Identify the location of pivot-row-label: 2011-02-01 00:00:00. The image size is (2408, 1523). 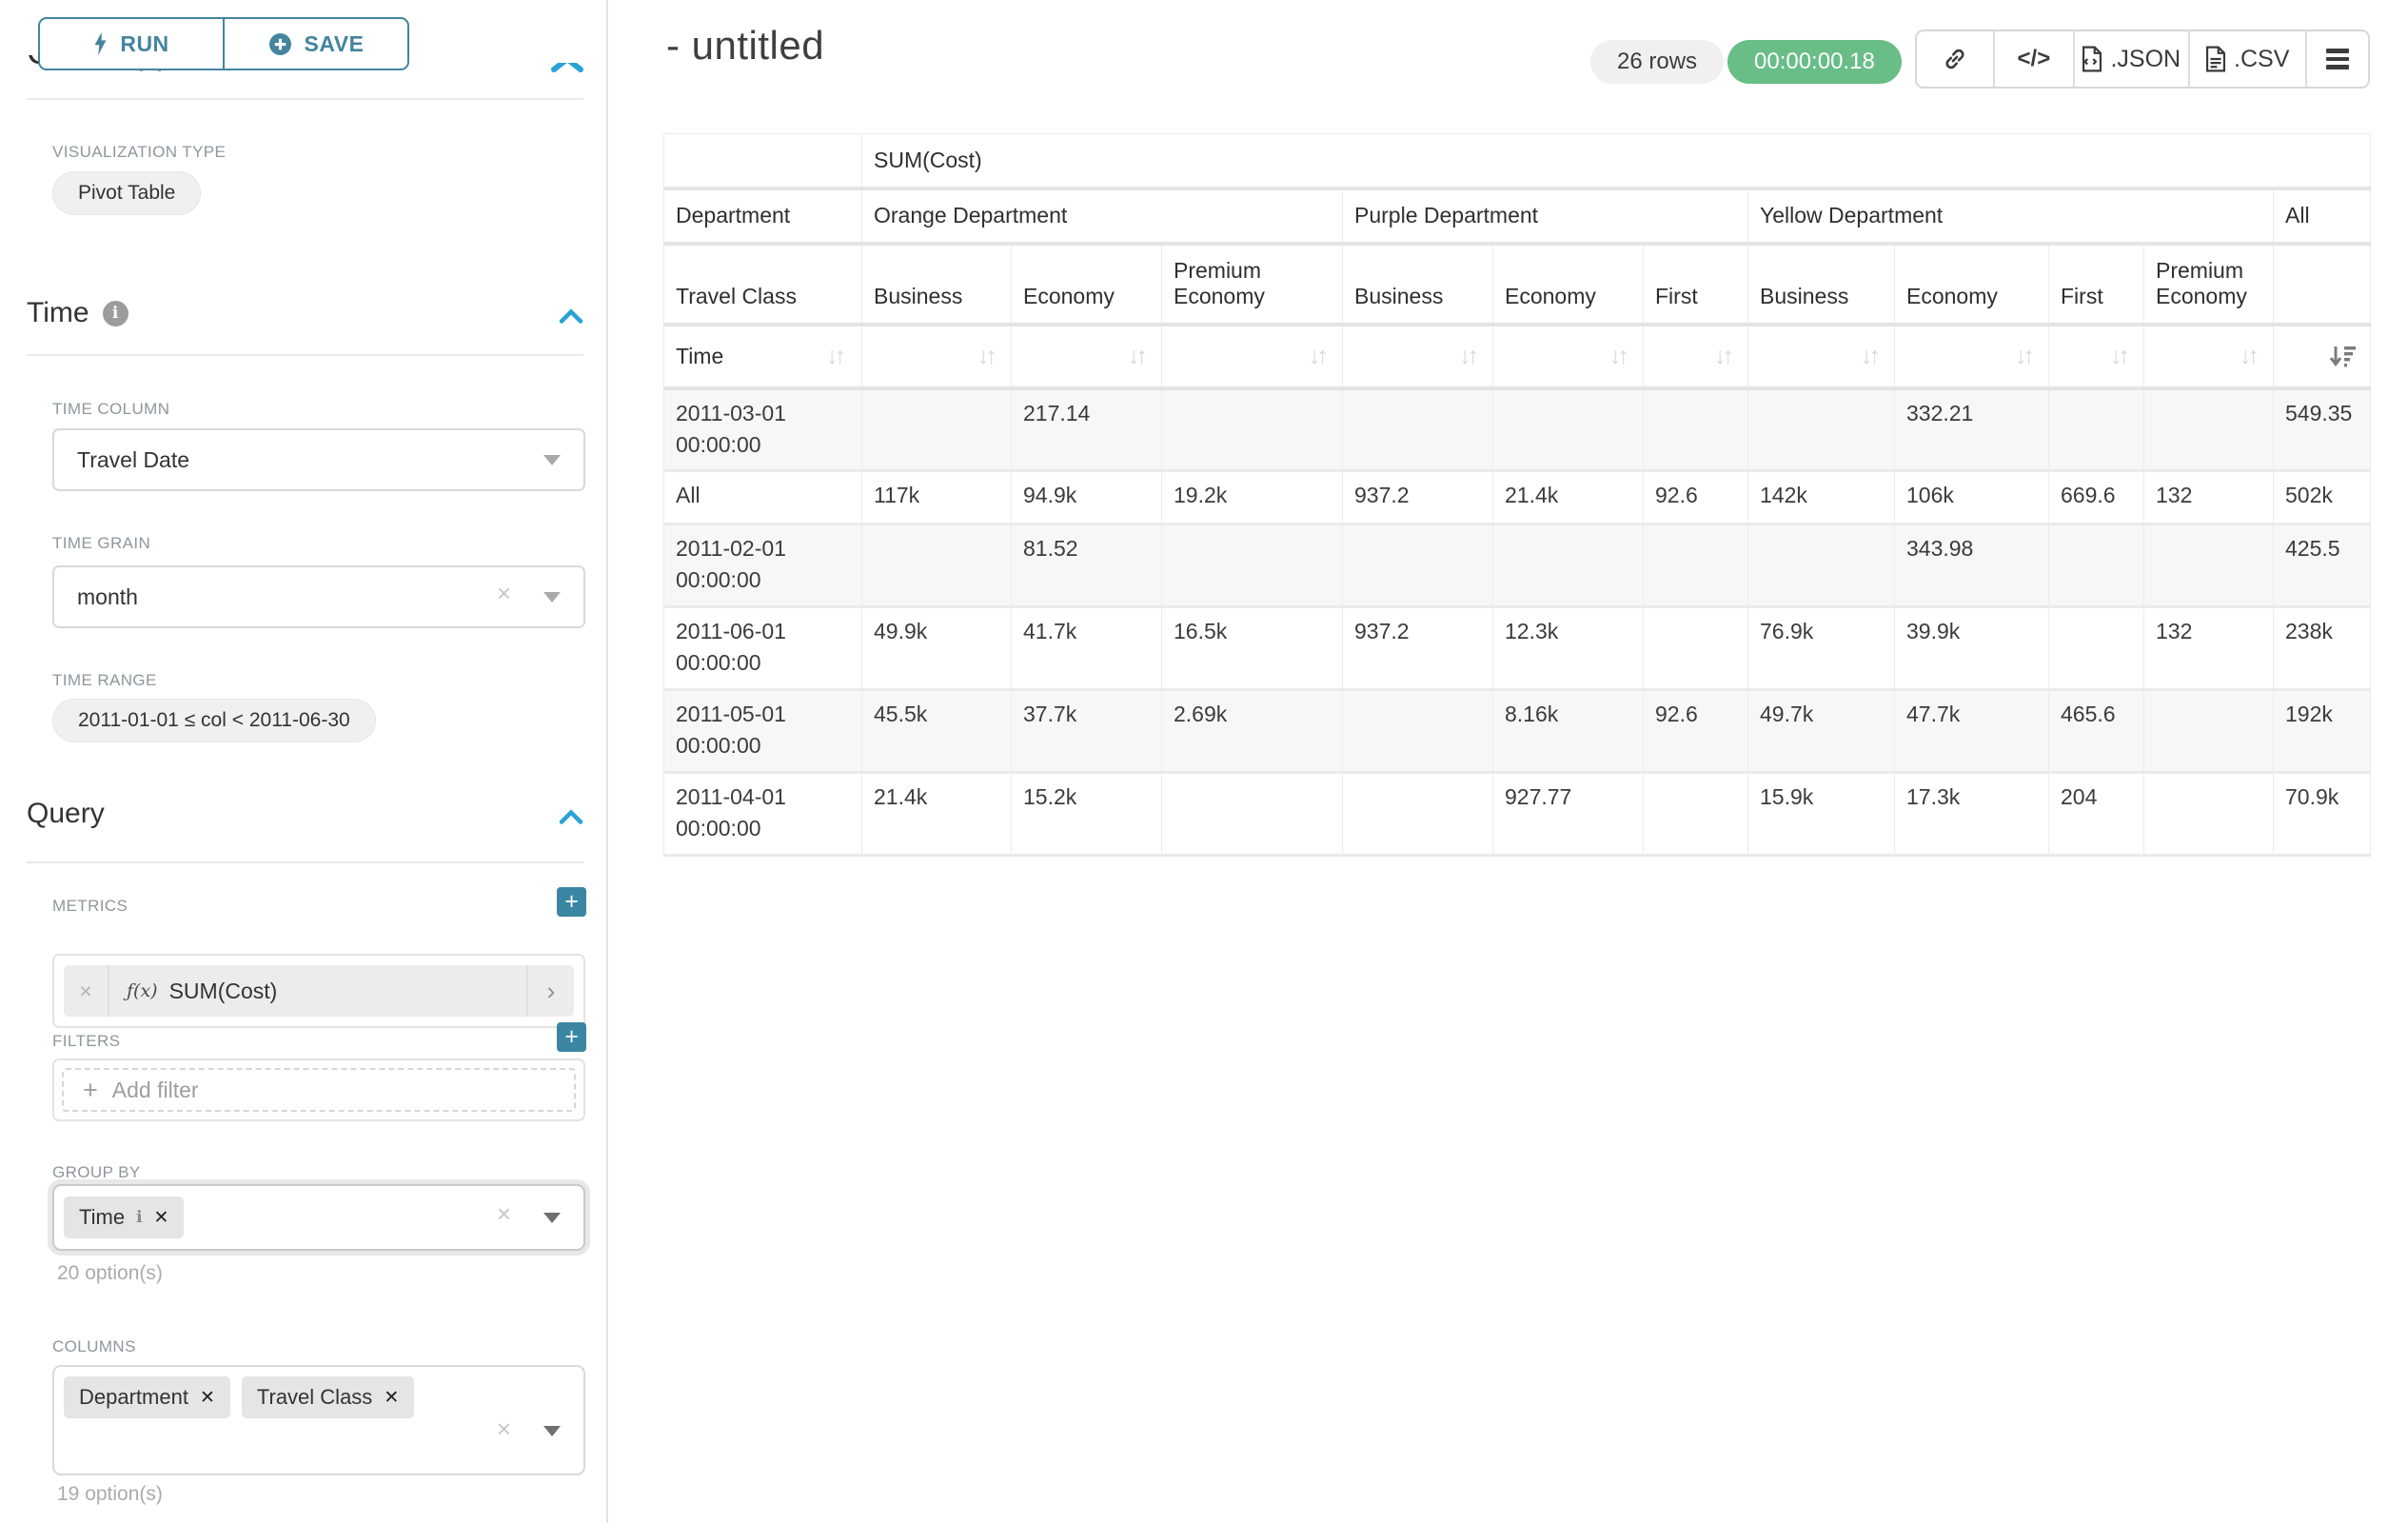
(762, 566).